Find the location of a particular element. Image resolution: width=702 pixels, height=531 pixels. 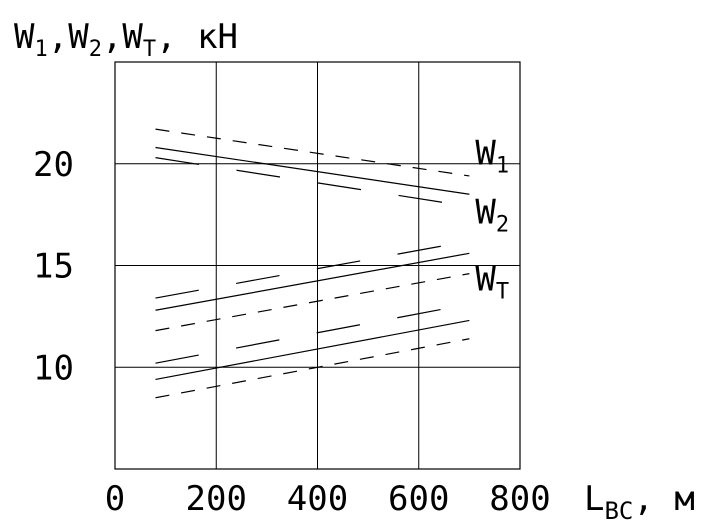

series-label-W1: W1 is located at coordinates (492, 155).